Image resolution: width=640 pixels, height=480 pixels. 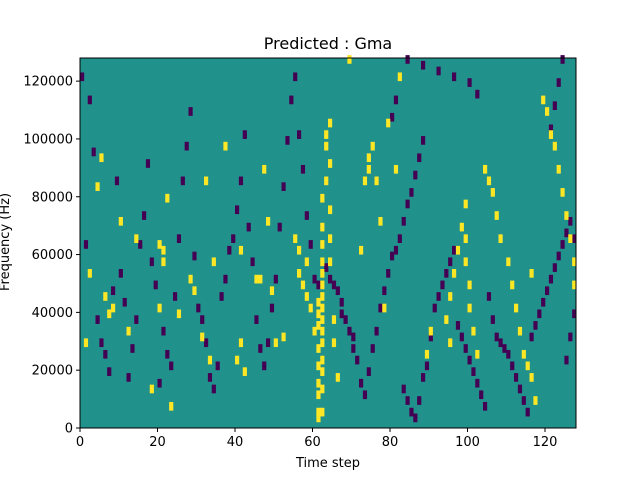 What do you see at coordinates (52, 371) in the screenshot?
I see `y-tick-label: 20000` at bounding box center [52, 371].